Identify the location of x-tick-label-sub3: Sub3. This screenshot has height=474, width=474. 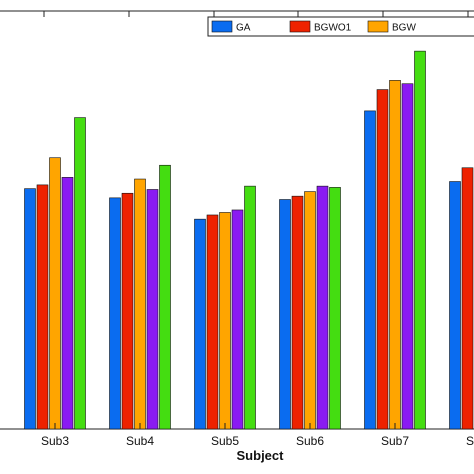
(55, 441).